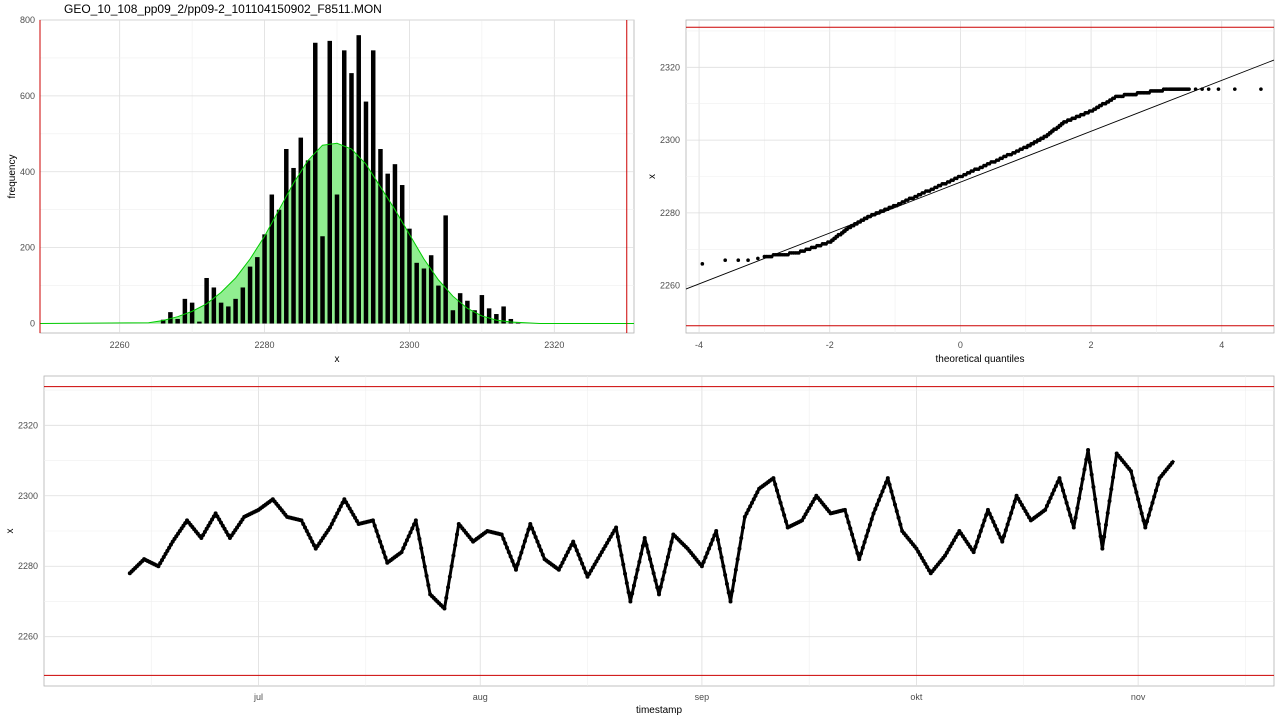 The height and width of the screenshot is (720, 1280). Describe the element at coordinates (258, 697) in the screenshot. I see `x-tick-label: jul` at that location.